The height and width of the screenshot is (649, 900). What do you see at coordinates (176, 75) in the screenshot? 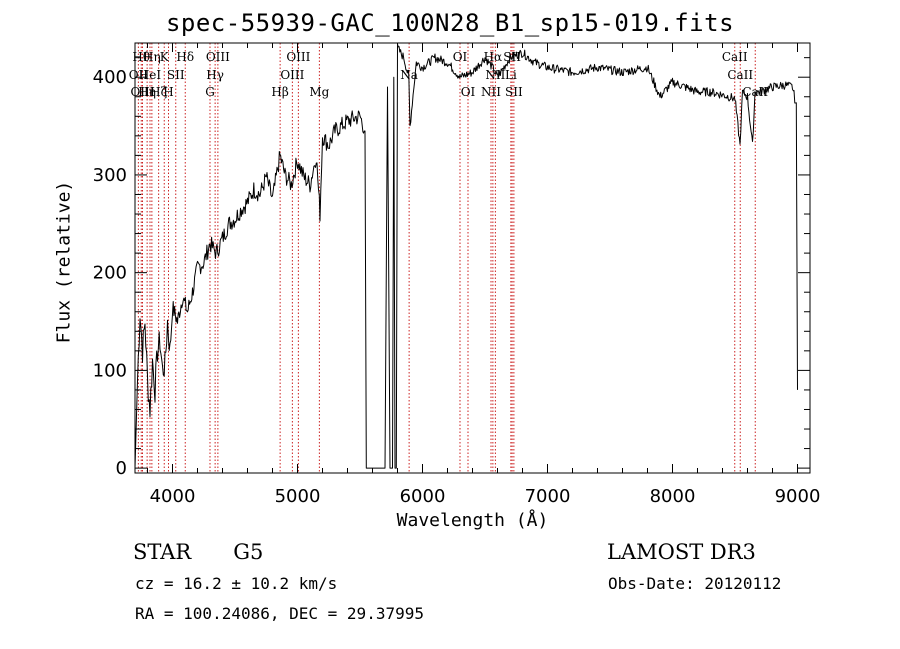
I see `line-label-9: SII` at bounding box center [176, 75].